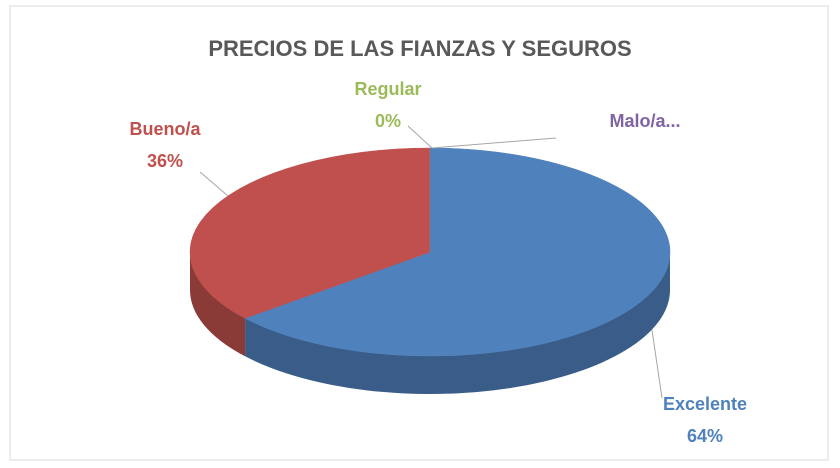 This screenshot has height=468, width=840. I want to click on chart-title: PRECIOS DE LAS FIANZAS Y SEGUROS, so click(419, 48).